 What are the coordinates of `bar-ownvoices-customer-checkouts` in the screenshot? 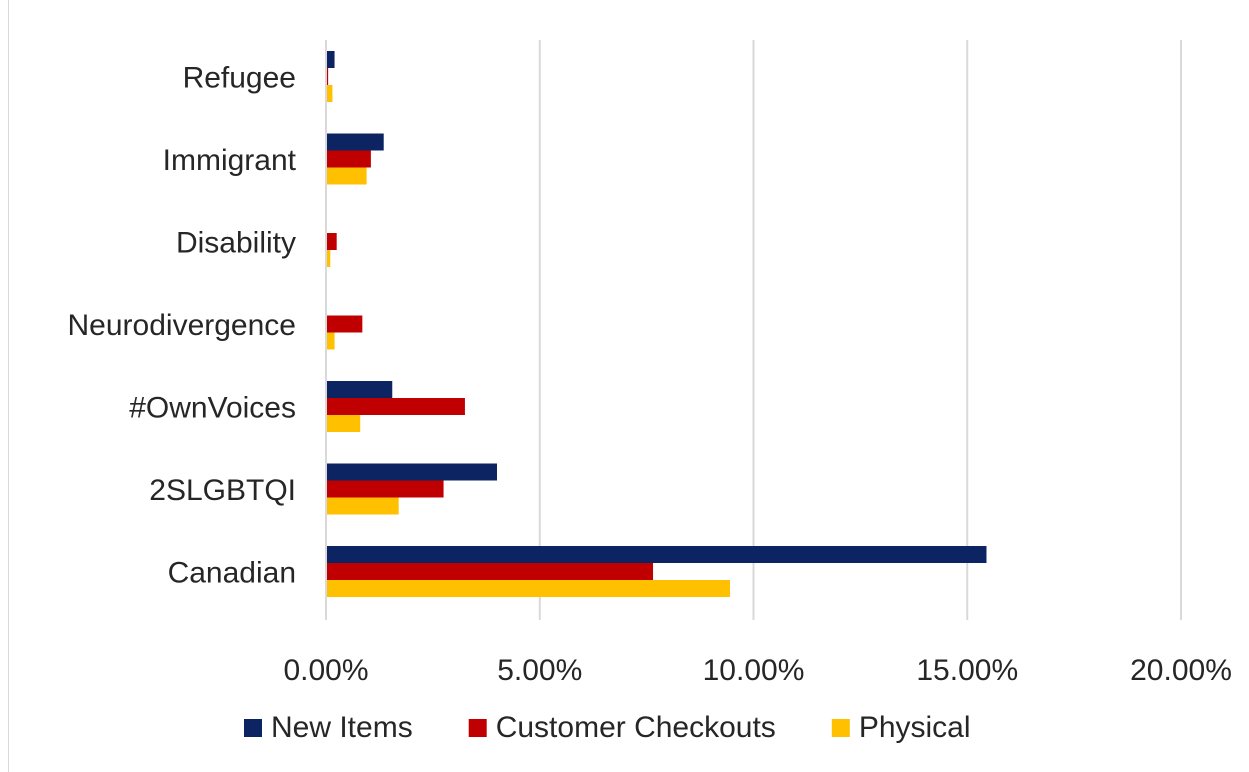 It's located at (395, 406).